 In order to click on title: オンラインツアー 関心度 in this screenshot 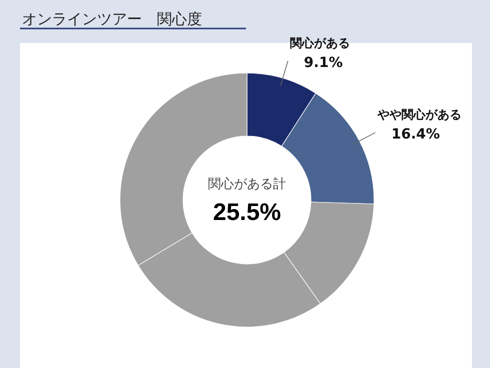, I will do `click(112, 19)`.